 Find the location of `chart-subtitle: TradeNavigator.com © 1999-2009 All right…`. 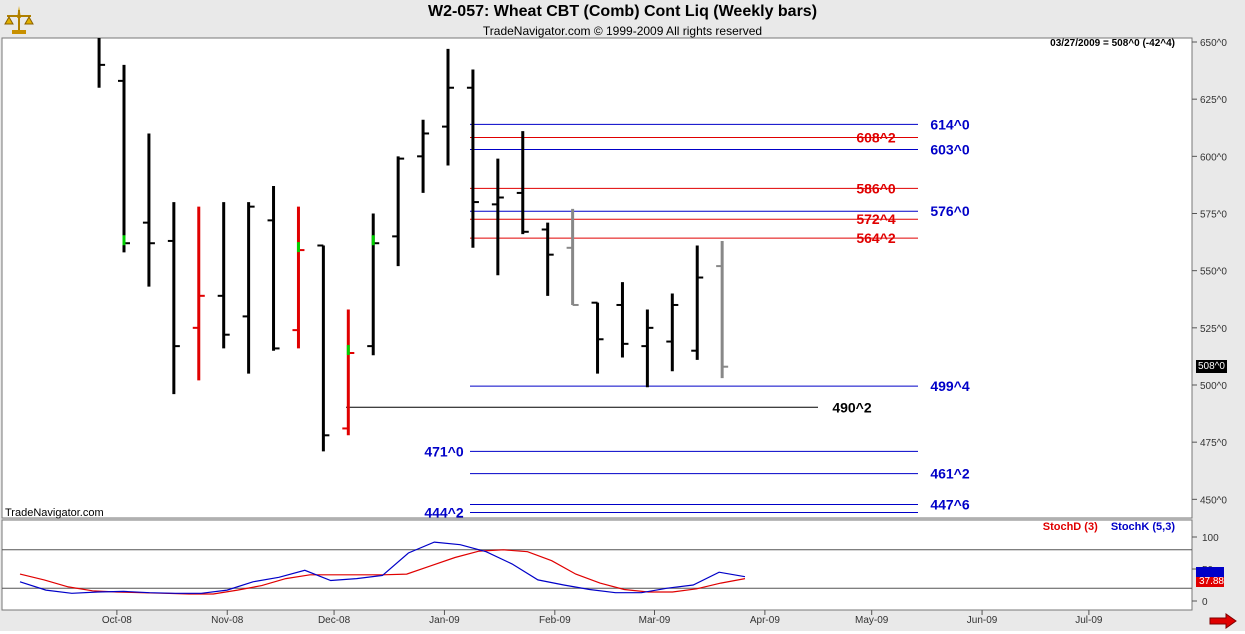

chart-subtitle: TradeNavigator.com © 1999-2009 All right… is located at coordinates (622, 31).